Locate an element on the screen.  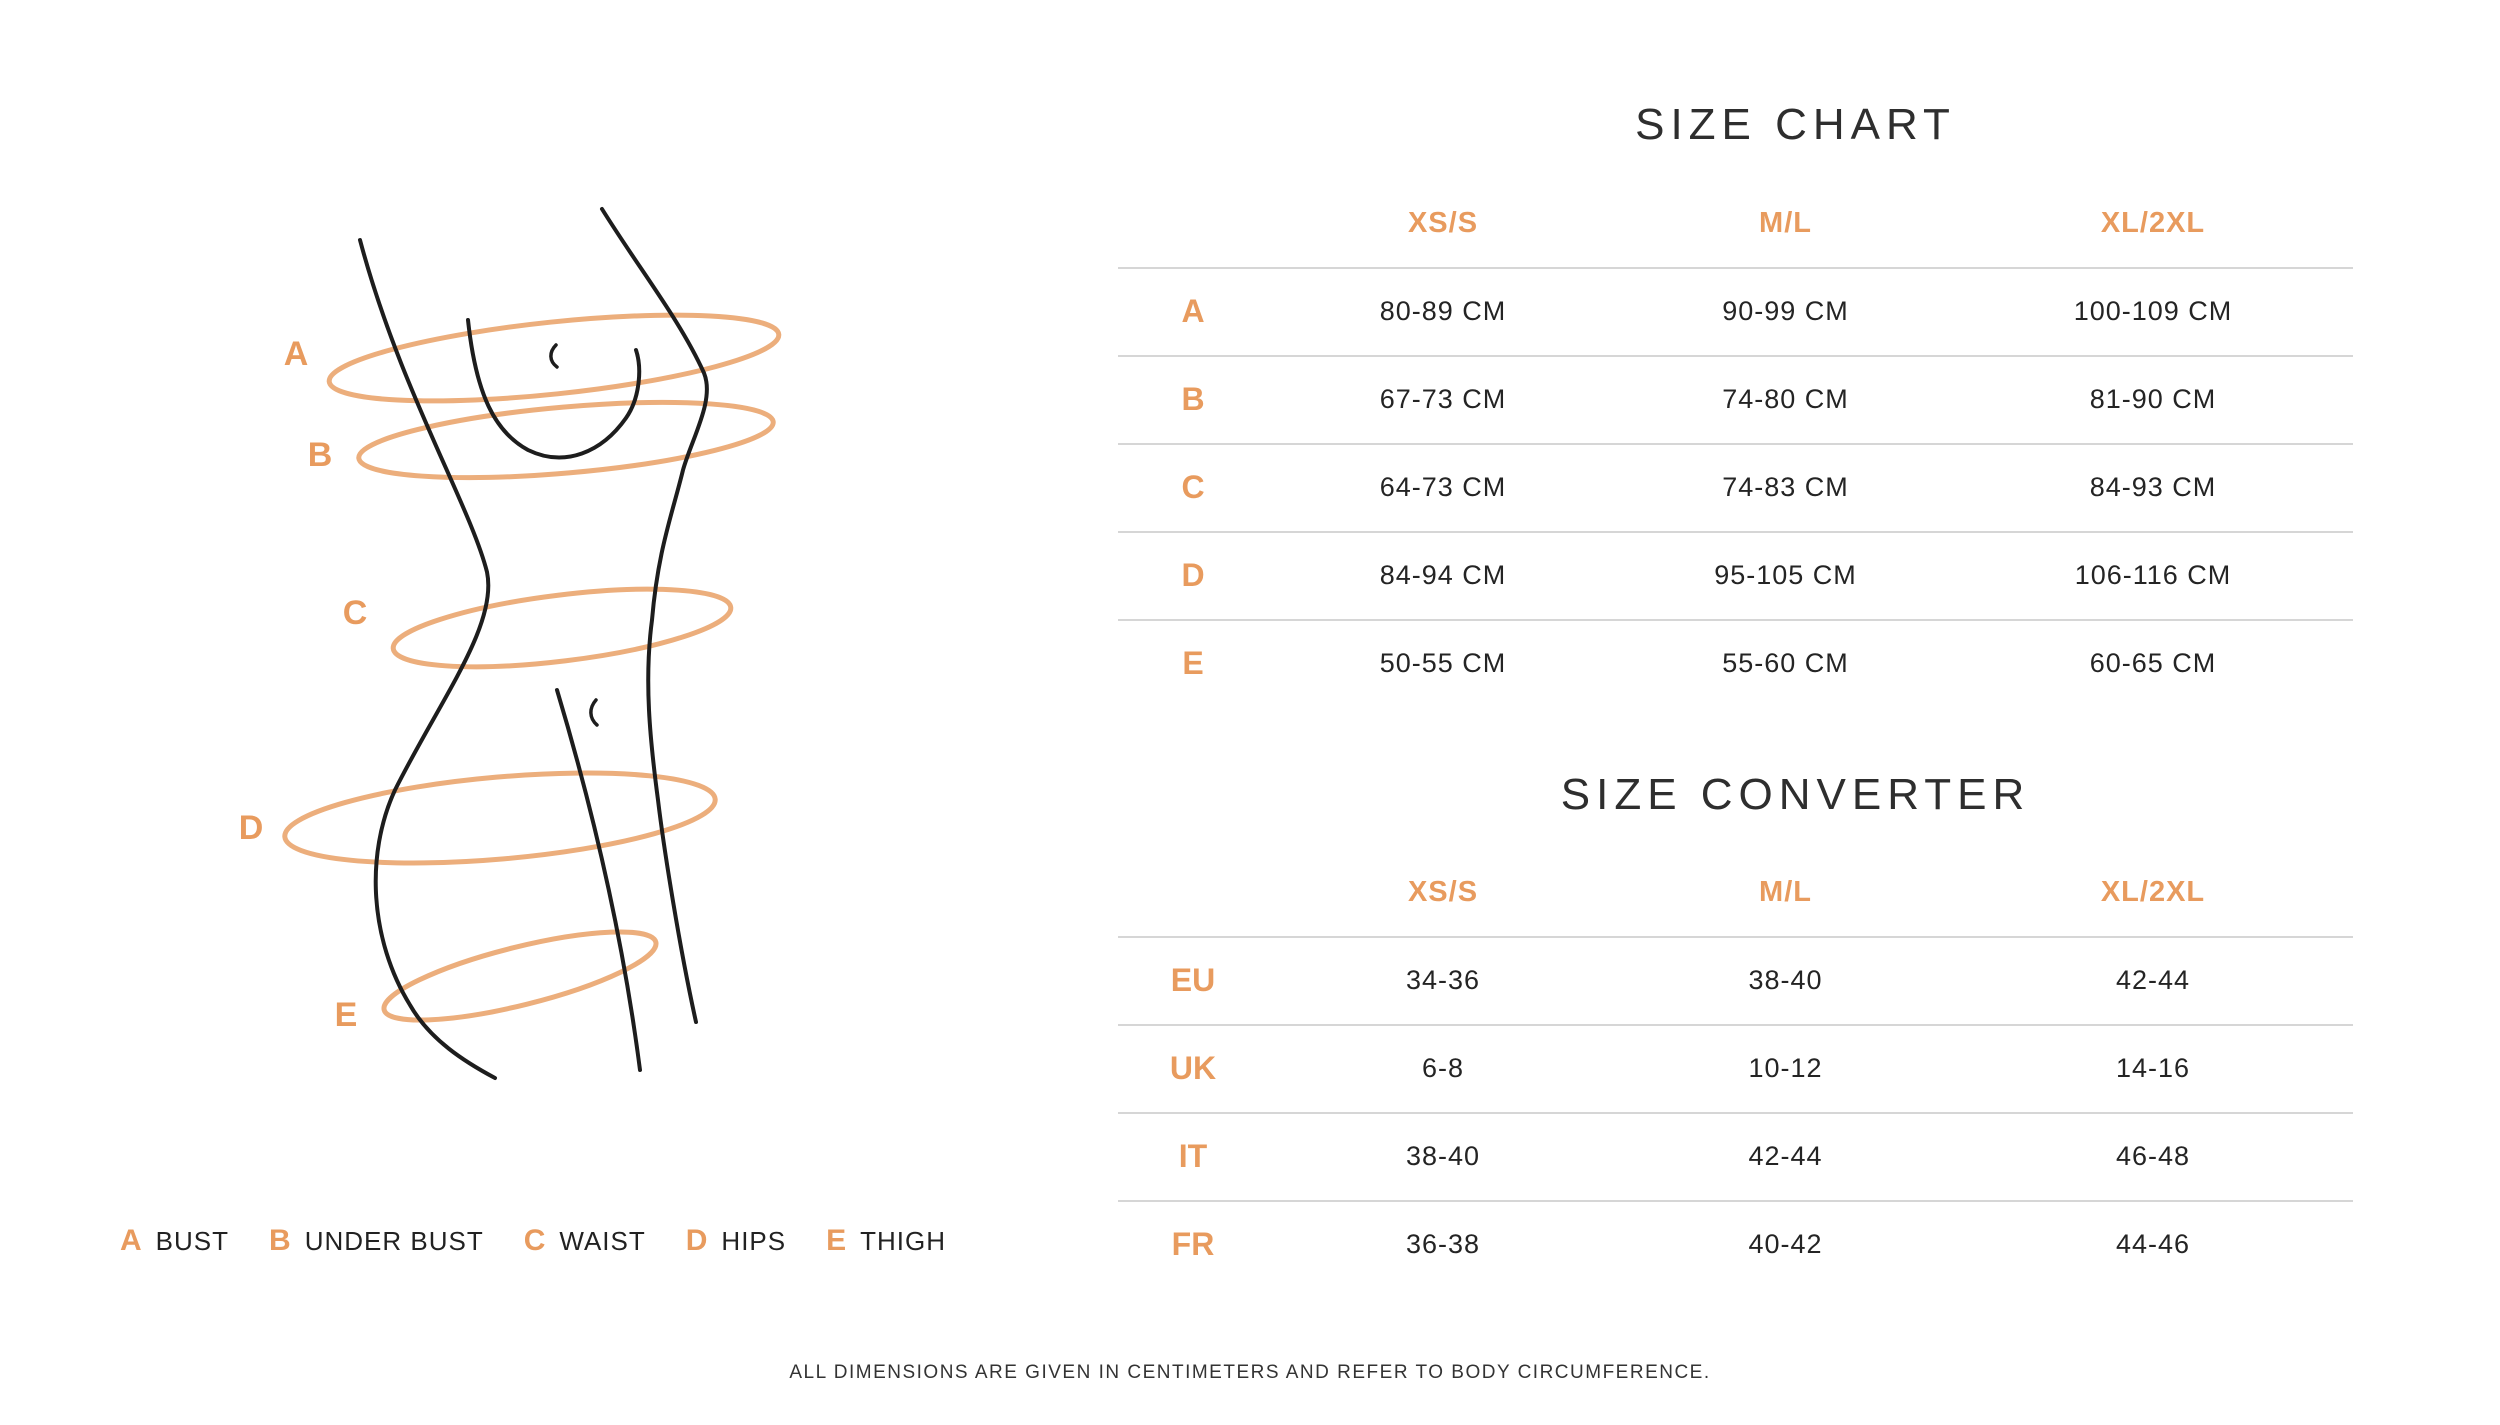
figure-label-underbust: B is located at coordinates (320, 455).